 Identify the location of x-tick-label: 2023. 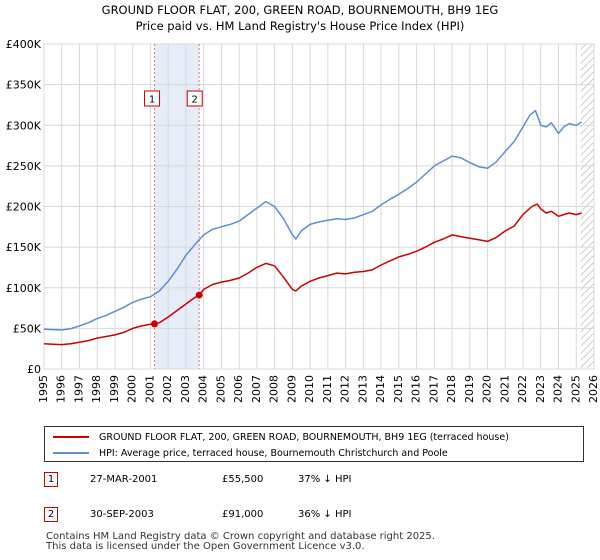
(540, 389).